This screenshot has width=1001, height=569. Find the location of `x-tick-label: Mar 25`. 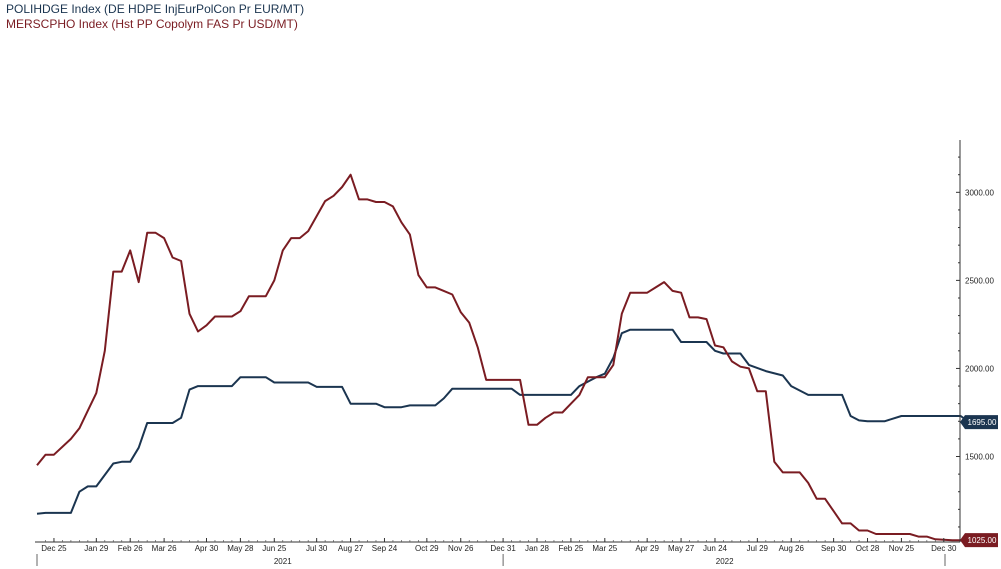

x-tick-label: Mar 25 is located at coordinates (604, 548).